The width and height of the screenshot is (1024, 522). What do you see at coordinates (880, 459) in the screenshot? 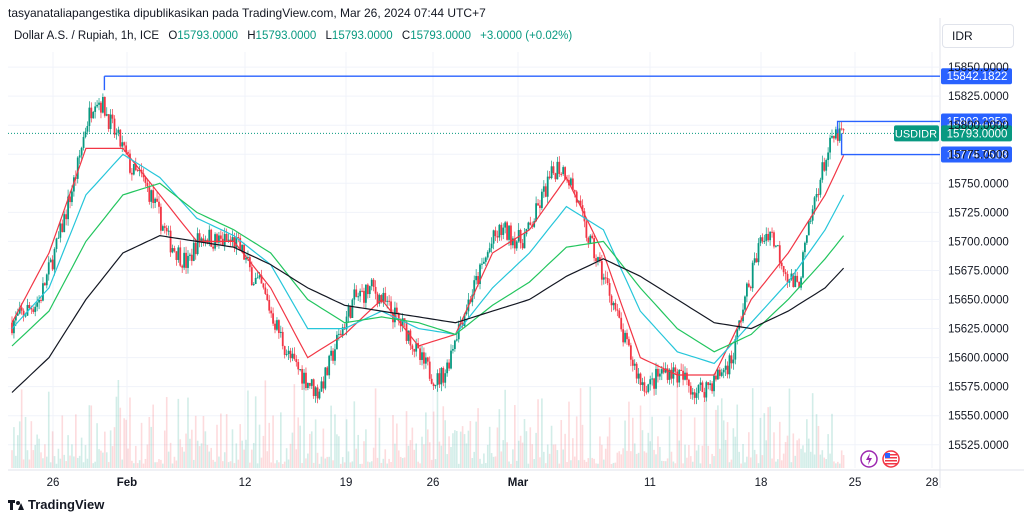
I see `event-icons` at bounding box center [880, 459].